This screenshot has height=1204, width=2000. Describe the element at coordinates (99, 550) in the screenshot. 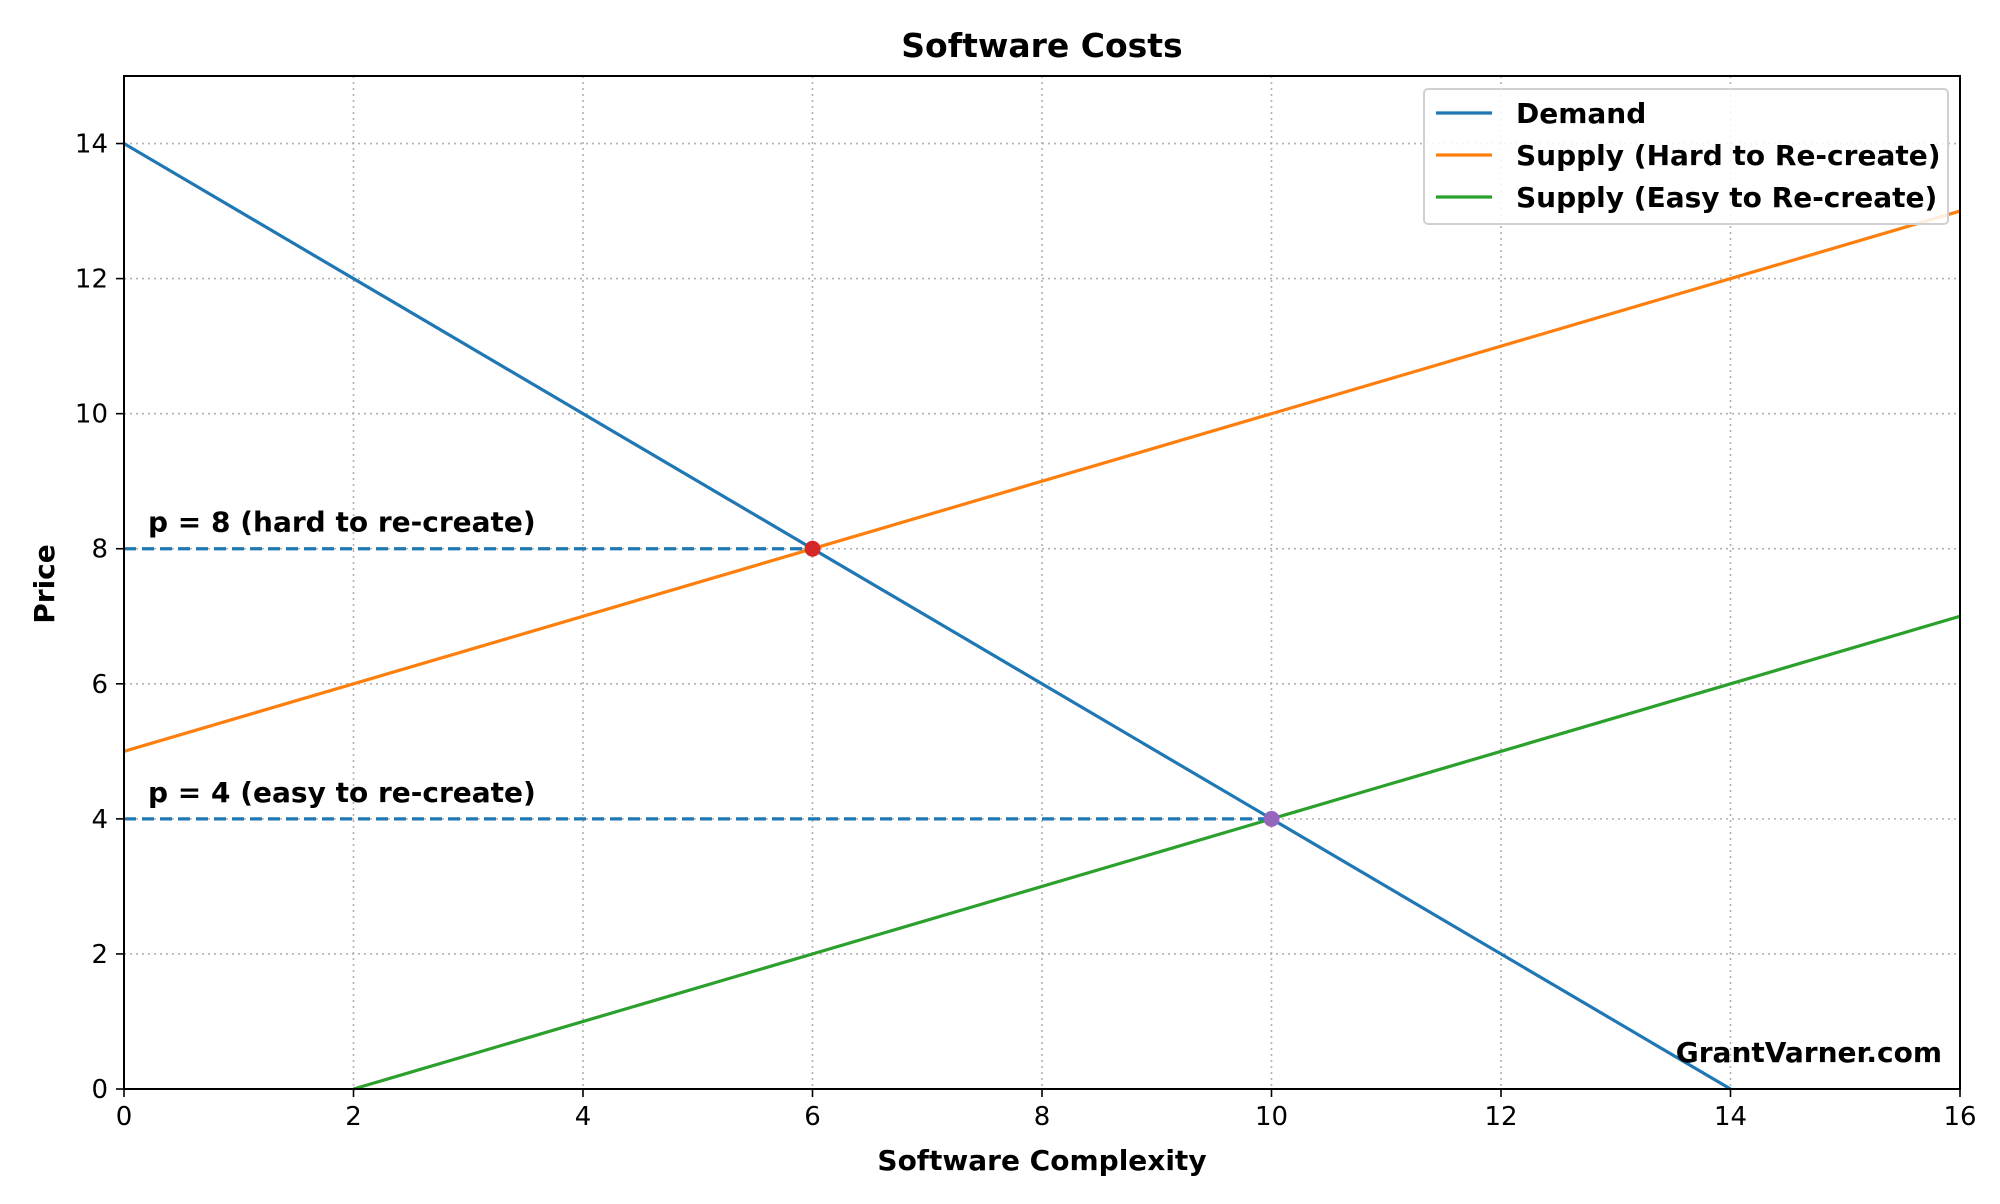

I see `y-tick-label: 8` at that location.